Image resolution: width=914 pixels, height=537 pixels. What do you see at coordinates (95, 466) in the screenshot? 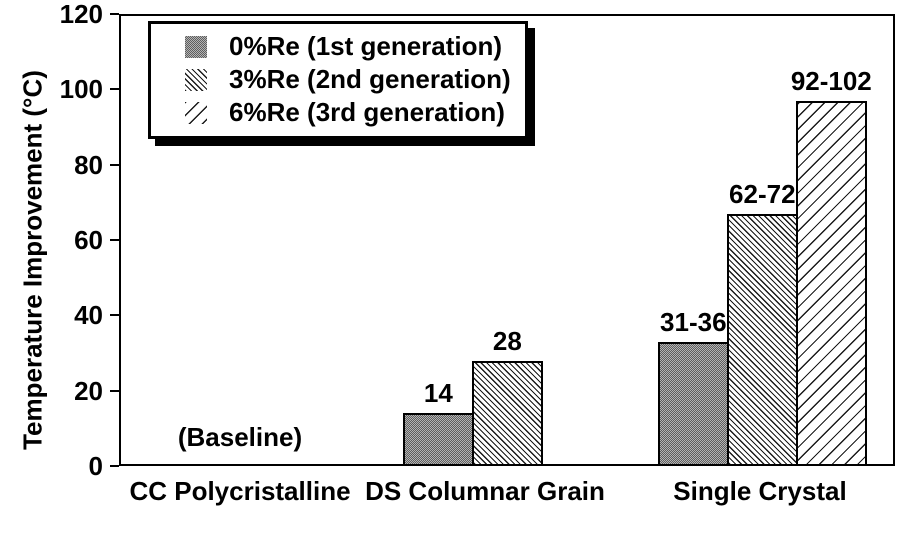
I see `y-axis-tick-label: 0` at bounding box center [95, 466].